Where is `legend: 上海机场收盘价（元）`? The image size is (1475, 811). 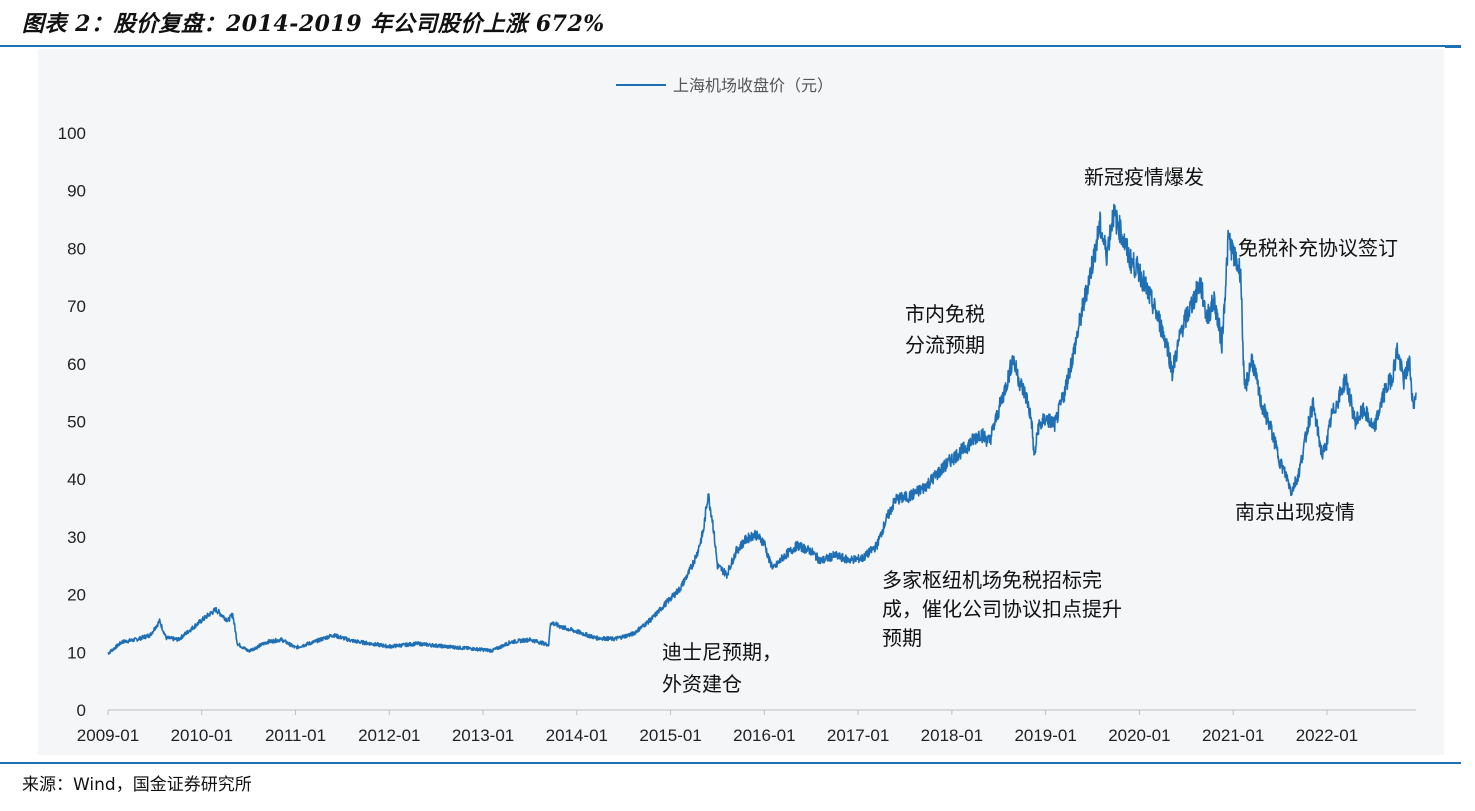
legend: 上海机场收盘价（元） is located at coordinates (724, 85).